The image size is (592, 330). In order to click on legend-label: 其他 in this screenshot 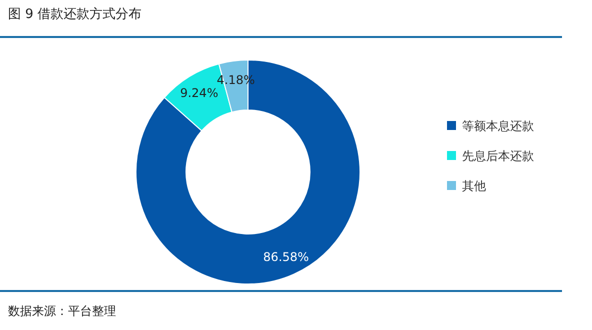, I will do `click(474, 186)`.